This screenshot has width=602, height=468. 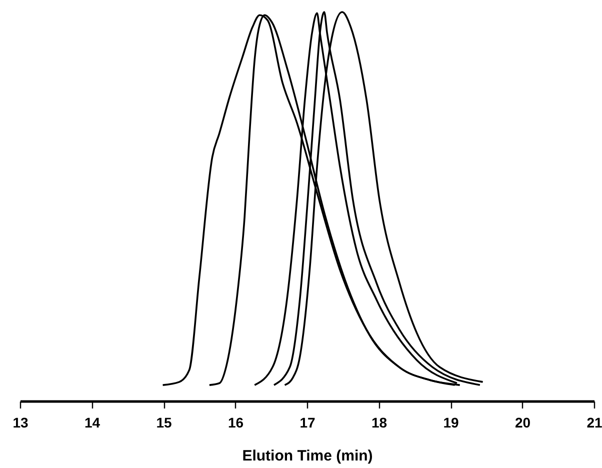 What do you see at coordinates (308, 422) in the screenshot?
I see `x-tick-label: 17` at bounding box center [308, 422].